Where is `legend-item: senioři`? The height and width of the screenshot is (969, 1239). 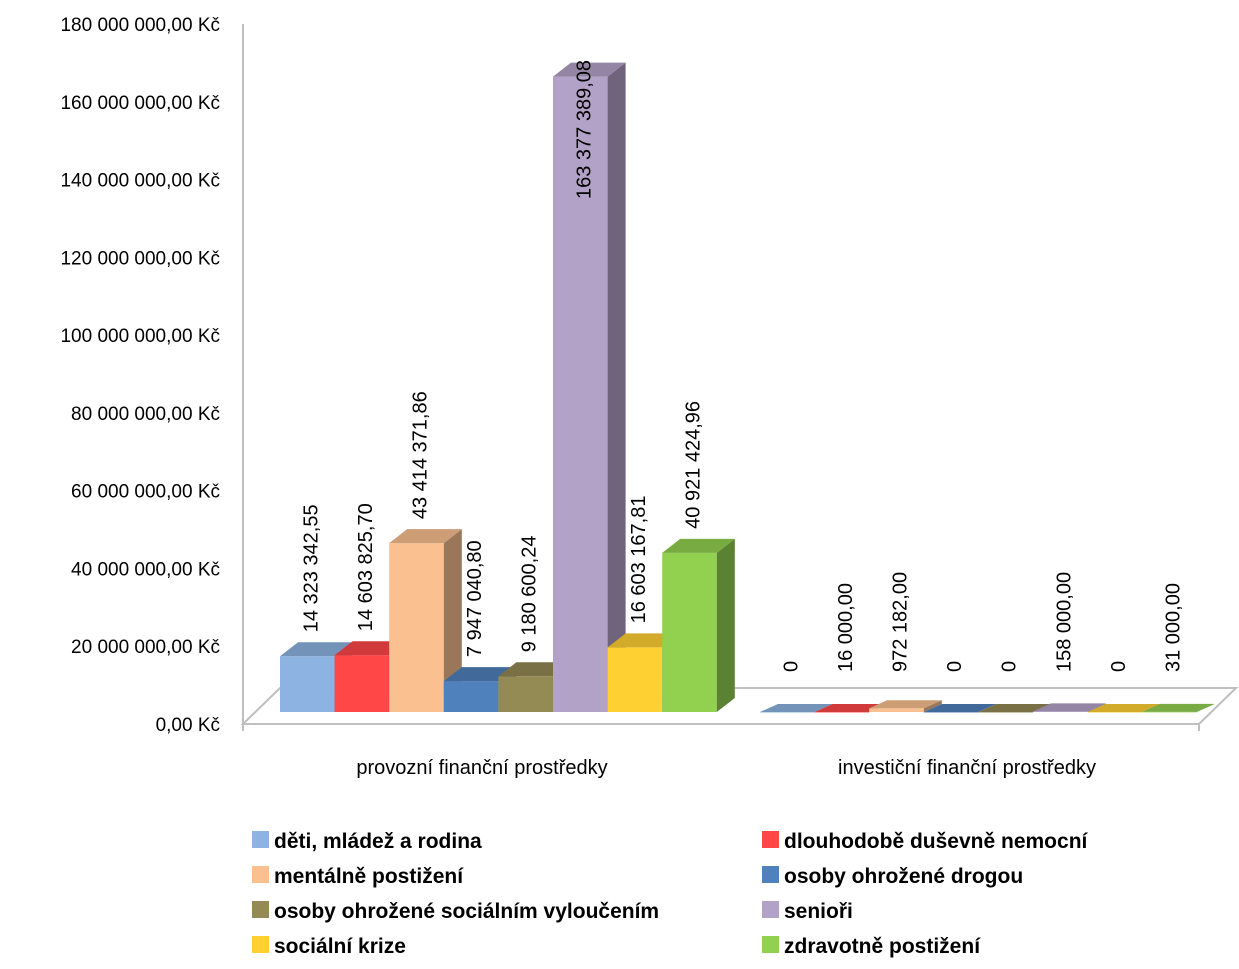 legend-item: senioři is located at coordinates (807, 911).